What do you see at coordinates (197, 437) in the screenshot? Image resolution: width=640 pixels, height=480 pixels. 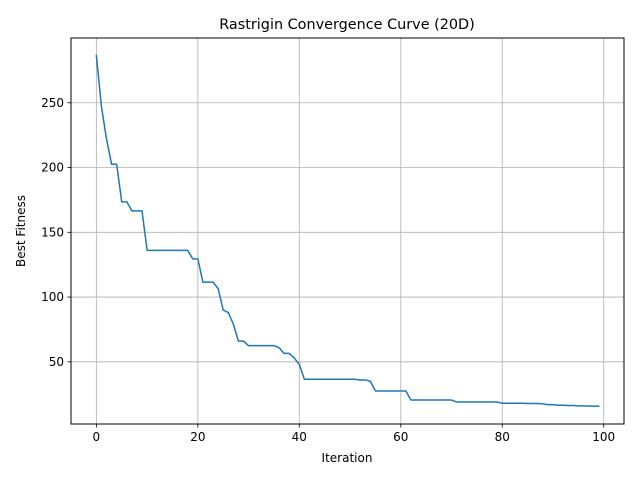 I see `x-tick-label: 20` at bounding box center [197, 437].